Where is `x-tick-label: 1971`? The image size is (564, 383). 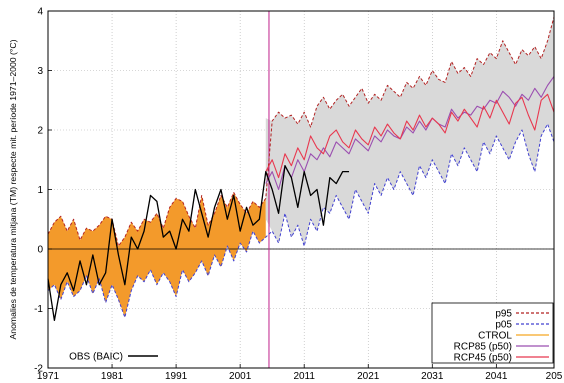
x-tick-label: 1971 is located at coordinates (48, 376).